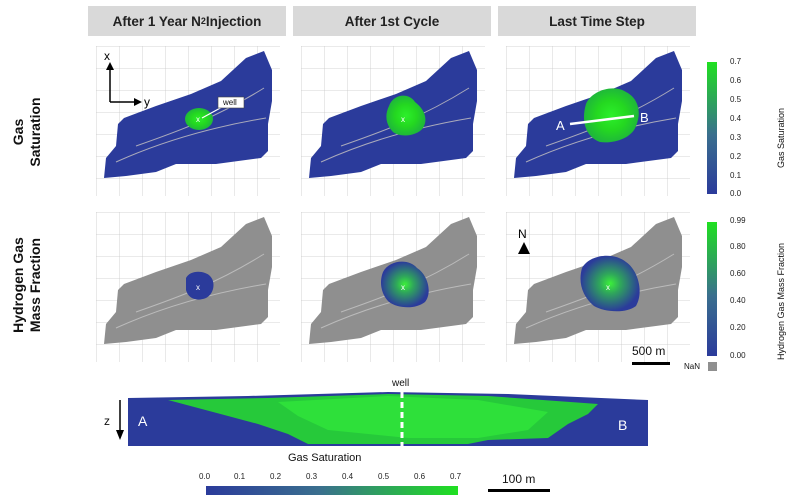 This screenshot has width=800, height=495. Describe the element at coordinates (143, 421) in the screenshot. I see `section-point-a: A` at that location.